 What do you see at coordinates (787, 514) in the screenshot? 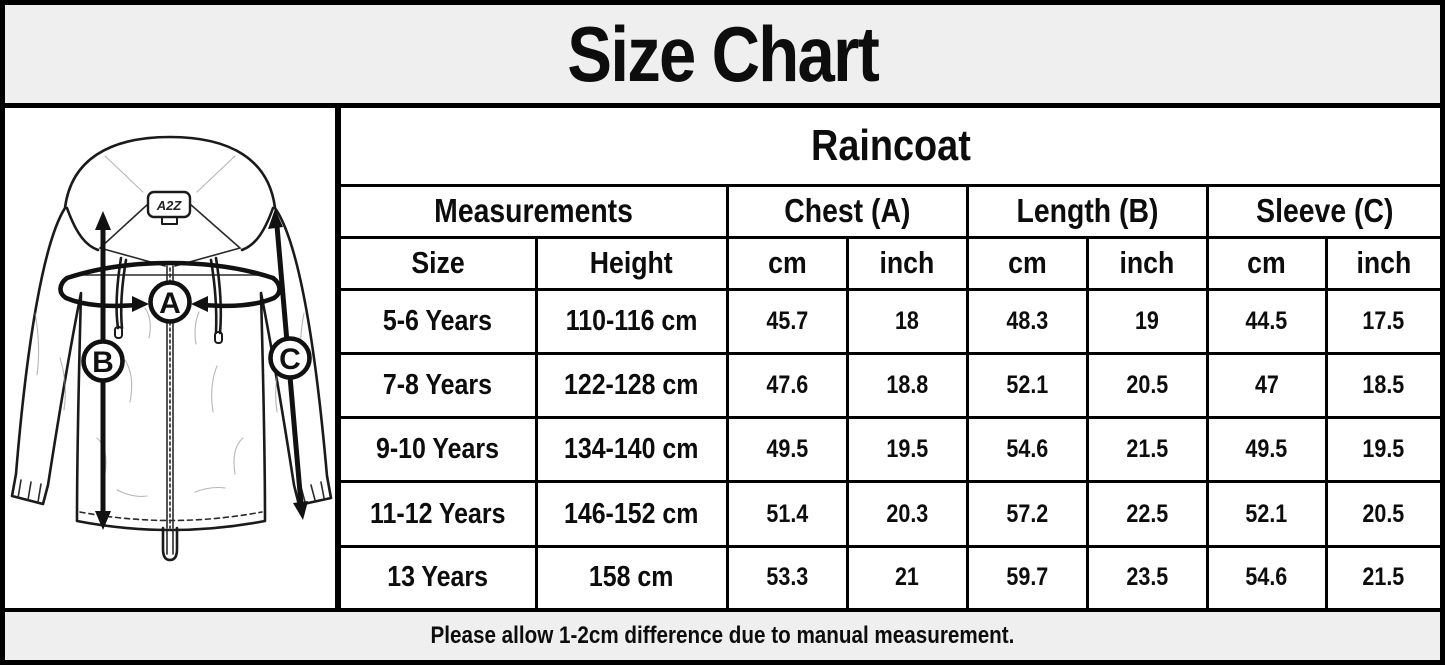
I see `measurement-value: 51.4` at bounding box center [787, 514].